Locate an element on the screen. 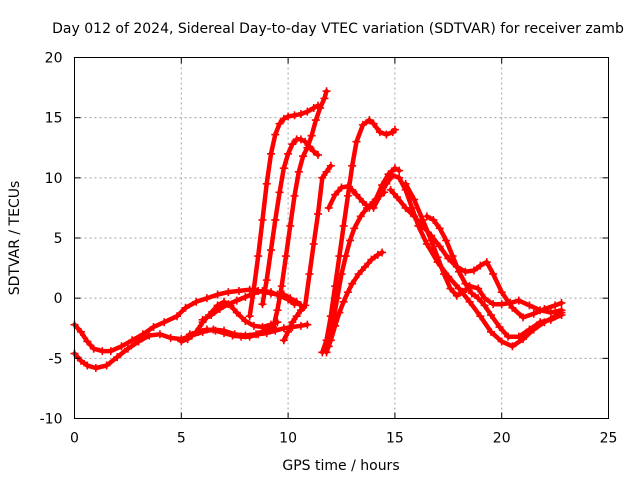  y-tick-label: 20 is located at coordinates (54, 59).